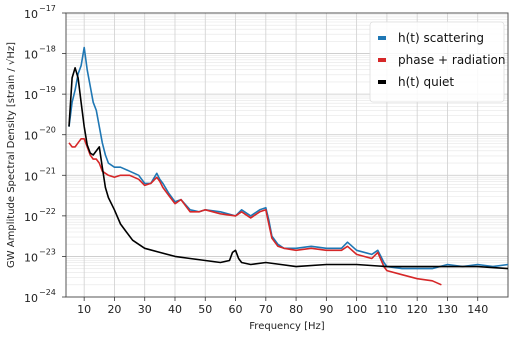  Describe the element at coordinates (47, 8) in the screenshot. I see `y-tick-exponent: −17` at that location.